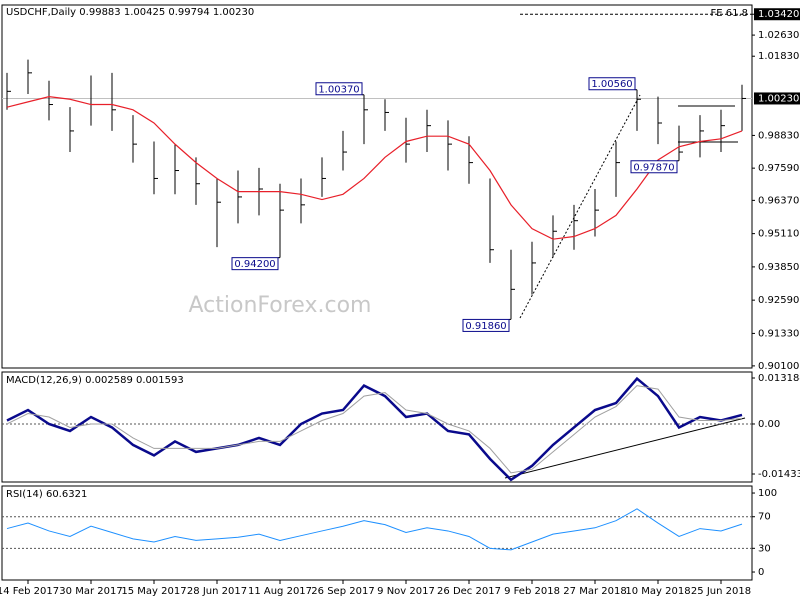  Describe the element at coordinates (29, 591) in the screenshot. I see `x-tick-label: 14 Feb 2017` at that location.